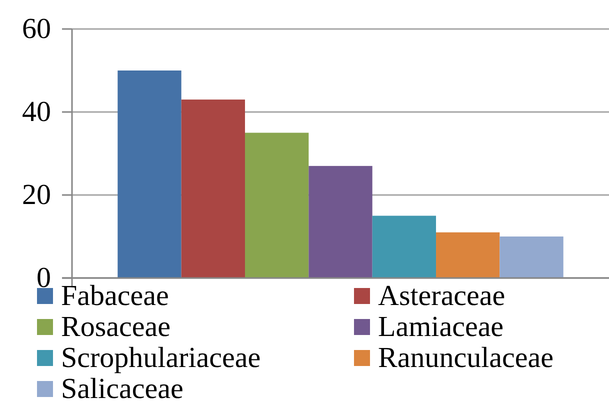  I want to click on legend-label: Salicaceae, so click(122, 389).